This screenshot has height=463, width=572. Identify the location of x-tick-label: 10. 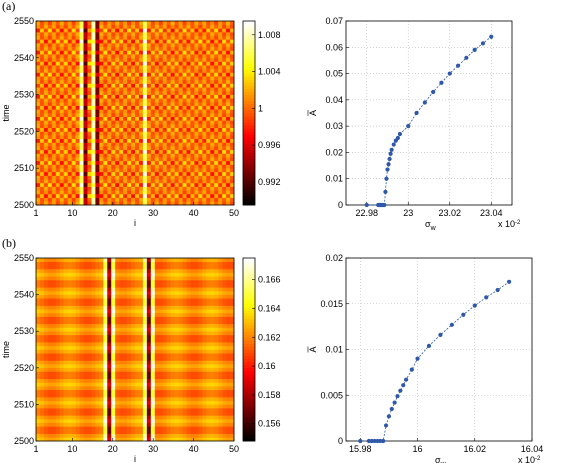
(72, 213).